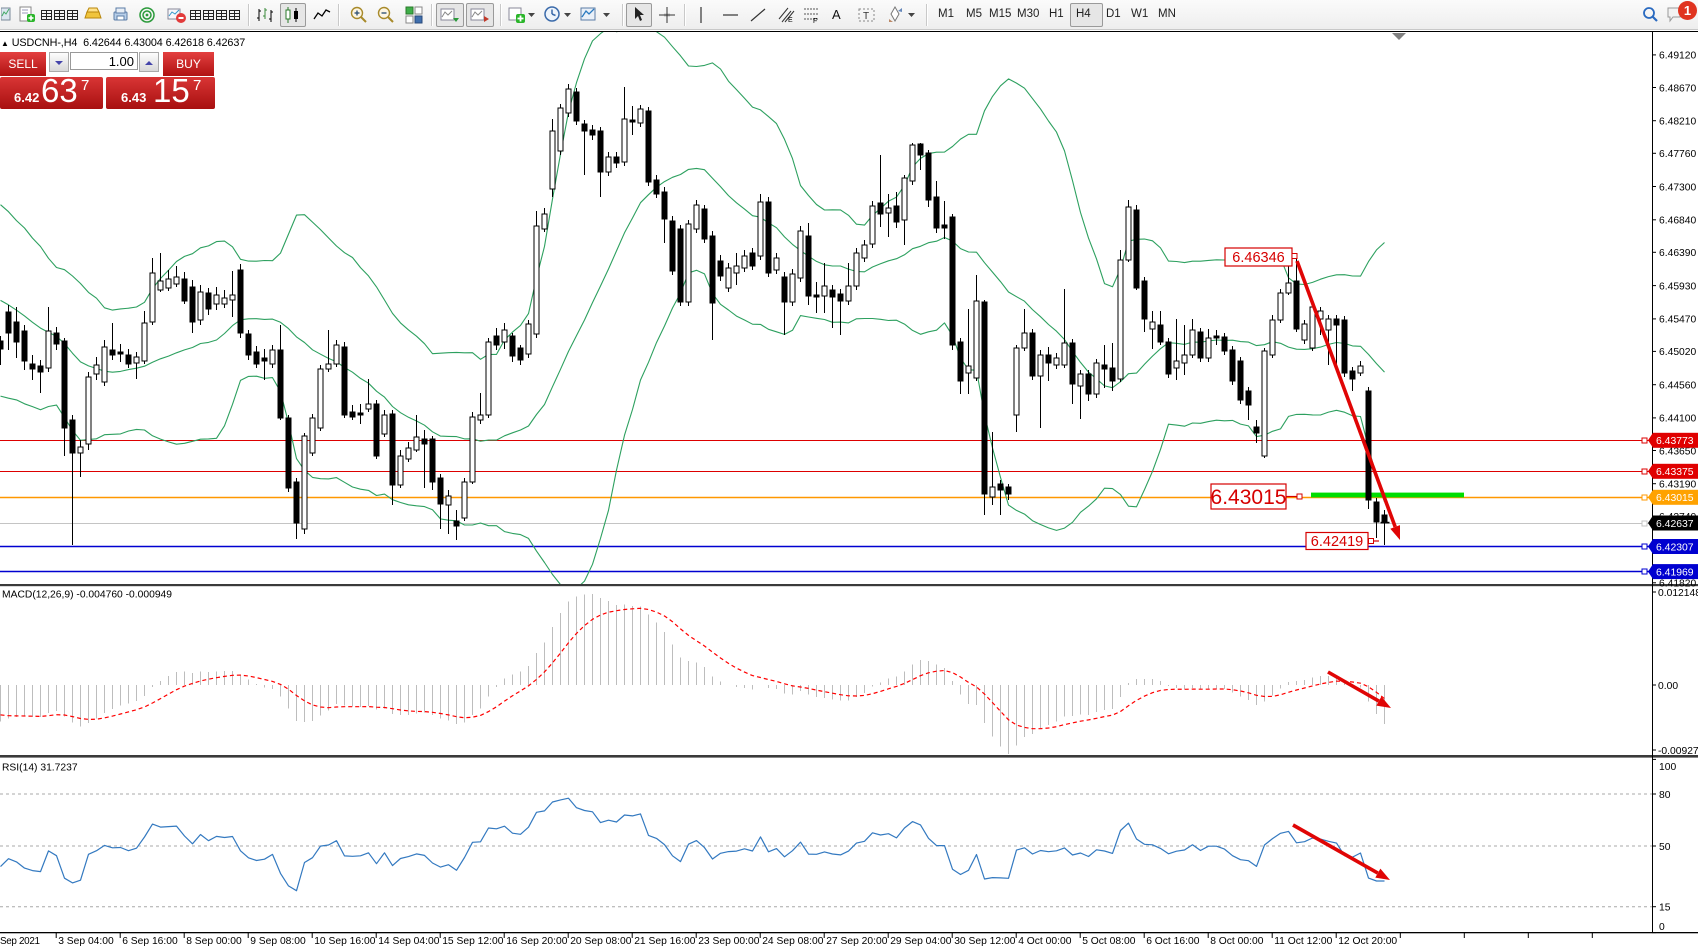 Image resolution: width=1698 pixels, height=947 pixels. What do you see at coordinates (1677, 221) in the screenshot?
I see `svg-text: 6.46840` at bounding box center [1677, 221].